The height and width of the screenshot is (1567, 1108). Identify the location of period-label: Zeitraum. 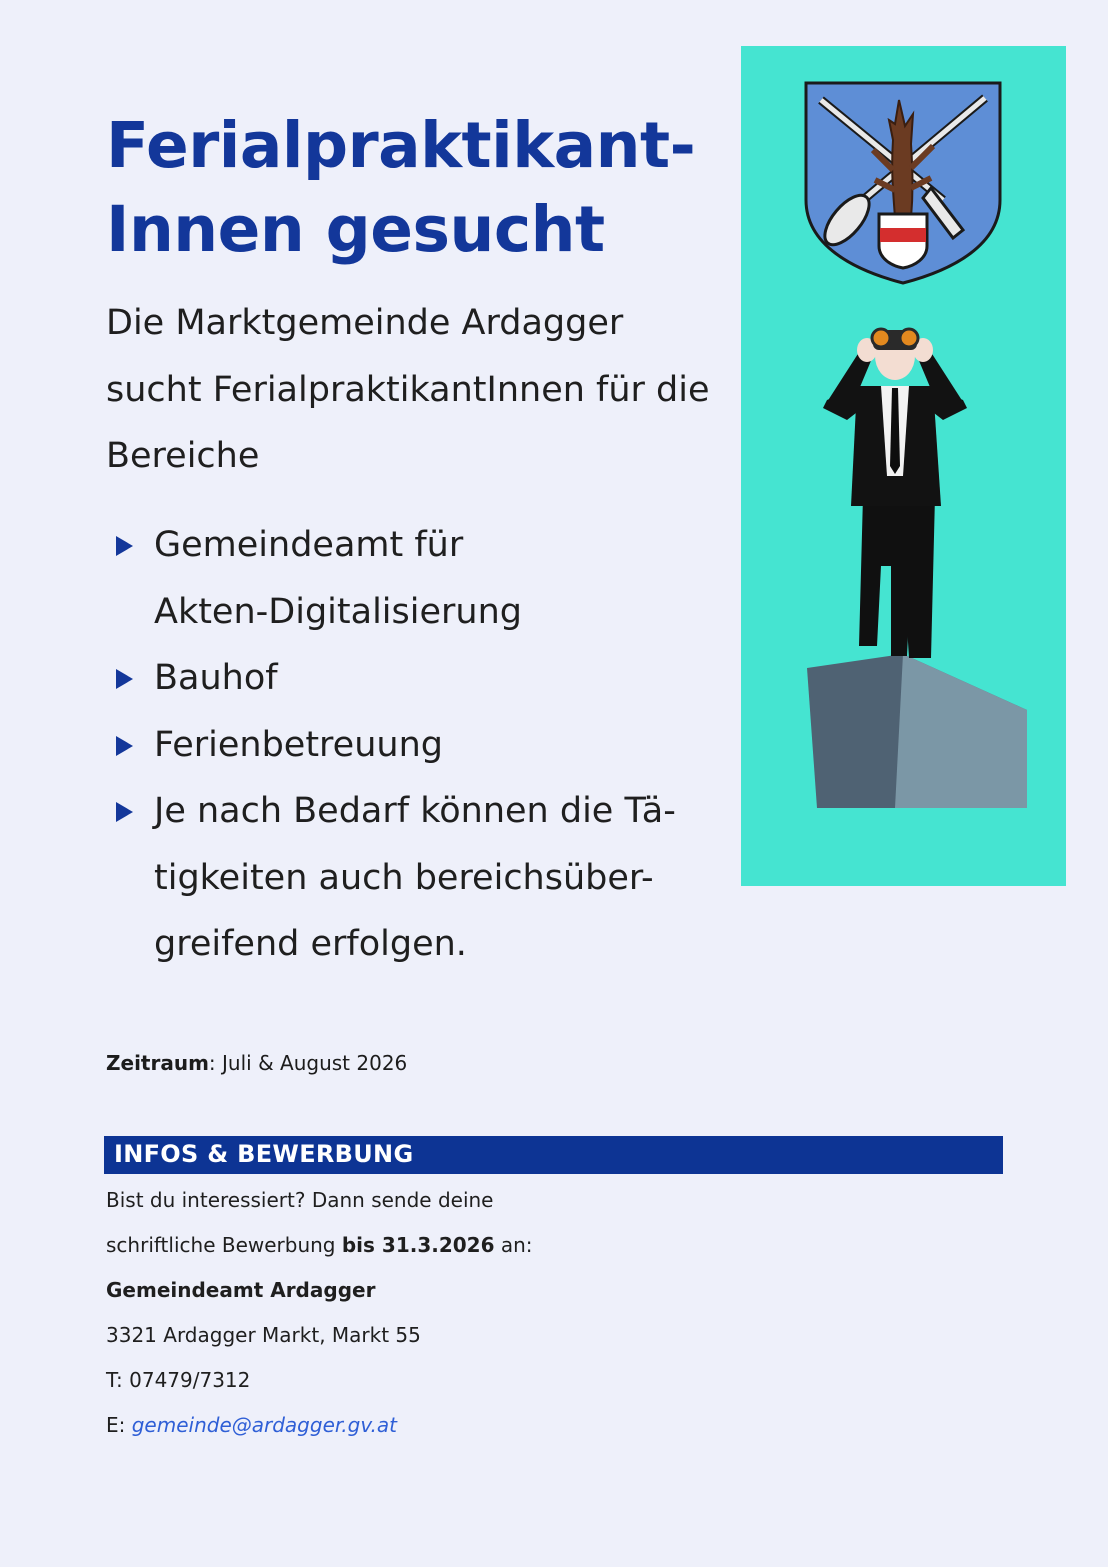
(157, 1063).